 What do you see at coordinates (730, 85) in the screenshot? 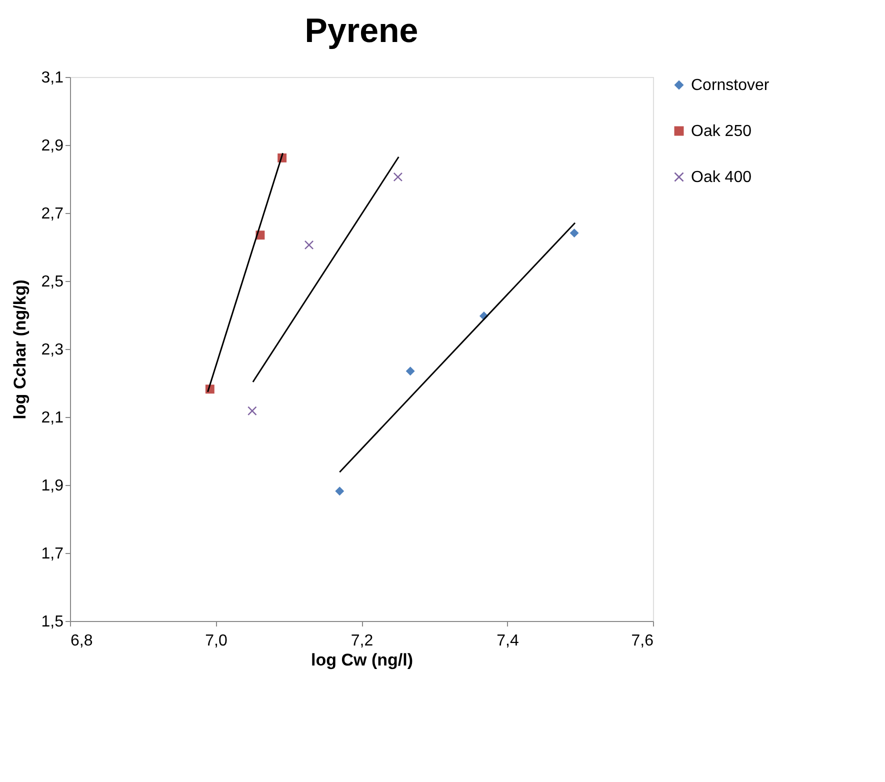
I see `legend-label: Cornstover` at bounding box center [730, 85].